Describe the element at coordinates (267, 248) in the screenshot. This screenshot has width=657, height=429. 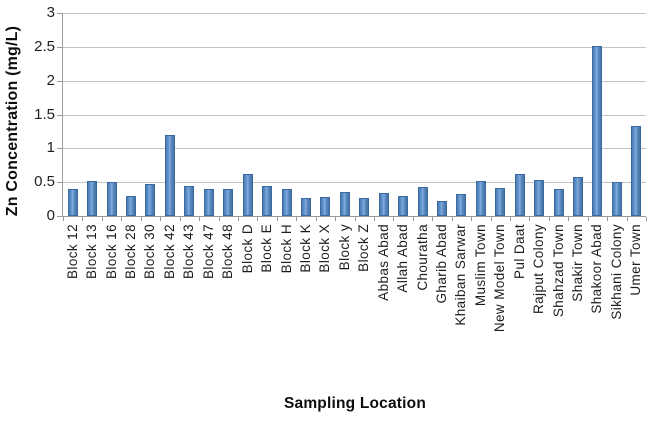
I see `x-axis-category-label: Block E` at that location.